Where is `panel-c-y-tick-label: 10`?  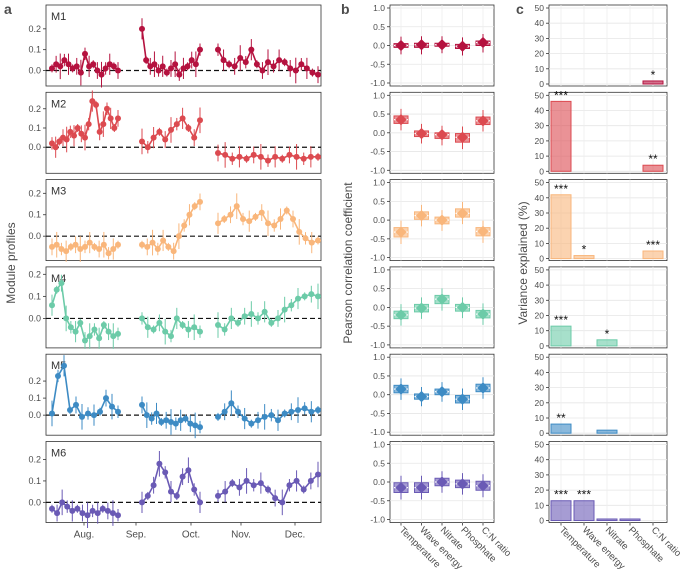
panel-c-y-tick-label: 10 is located at coordinates (540, 69).